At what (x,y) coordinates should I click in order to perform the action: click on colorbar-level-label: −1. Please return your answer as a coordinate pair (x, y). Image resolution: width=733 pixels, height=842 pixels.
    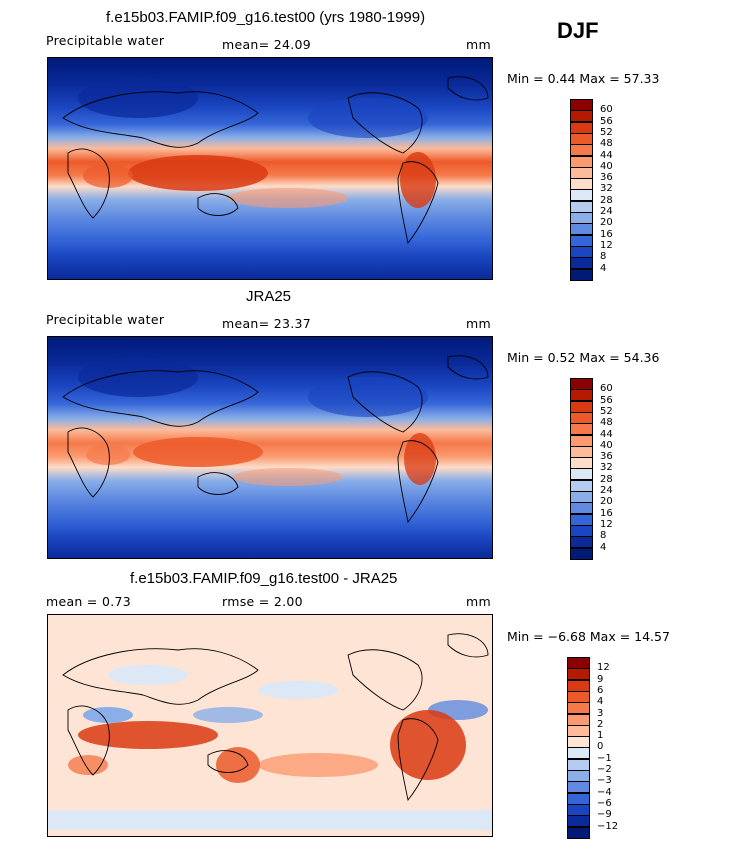
    Looking at the image, I should click on (604, 758).